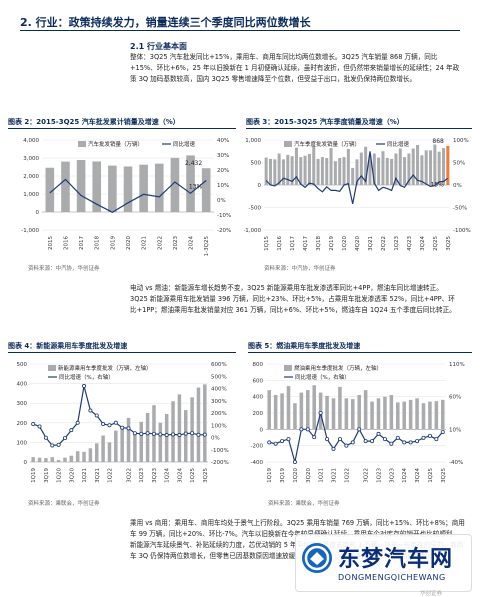 This screenshot has width=480, height=597. What do you see at coordinates (64, 504) in the screenshot?
I see `figure-4-source: 资料来源：乘联会，华创证券` at bounding box center [64, 504].